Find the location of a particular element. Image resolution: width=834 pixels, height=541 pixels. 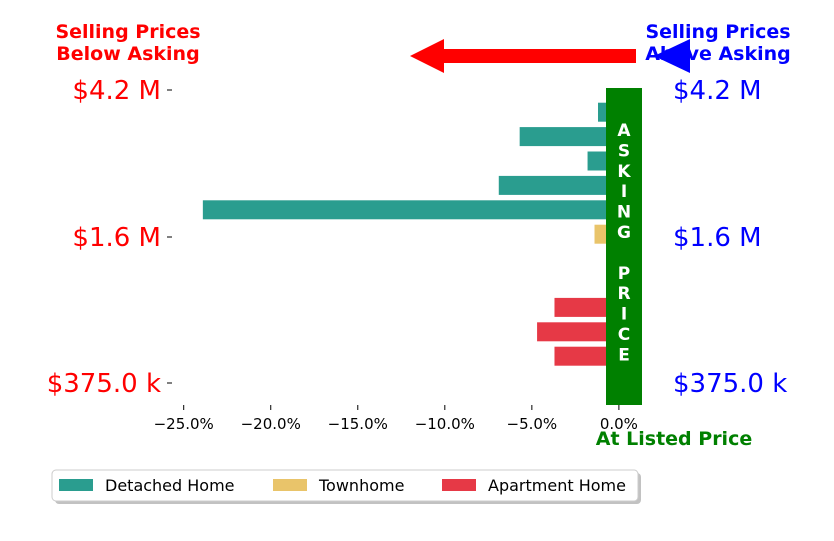

legend-label: Apartment Home is located at coordinates (557, 485).